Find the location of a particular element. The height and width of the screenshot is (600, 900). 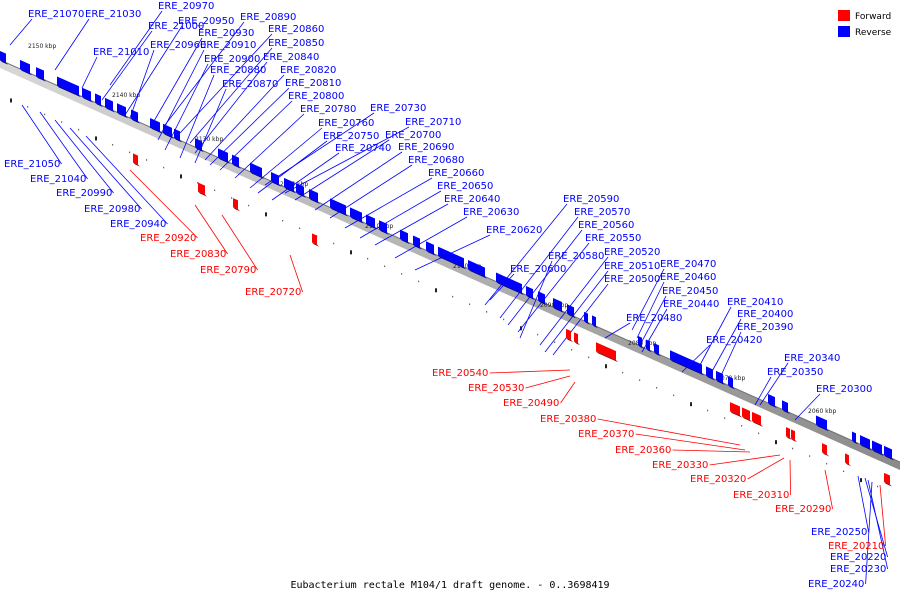

gene-label-reverse: ERE_20900 is located at coordinates (232, 59).